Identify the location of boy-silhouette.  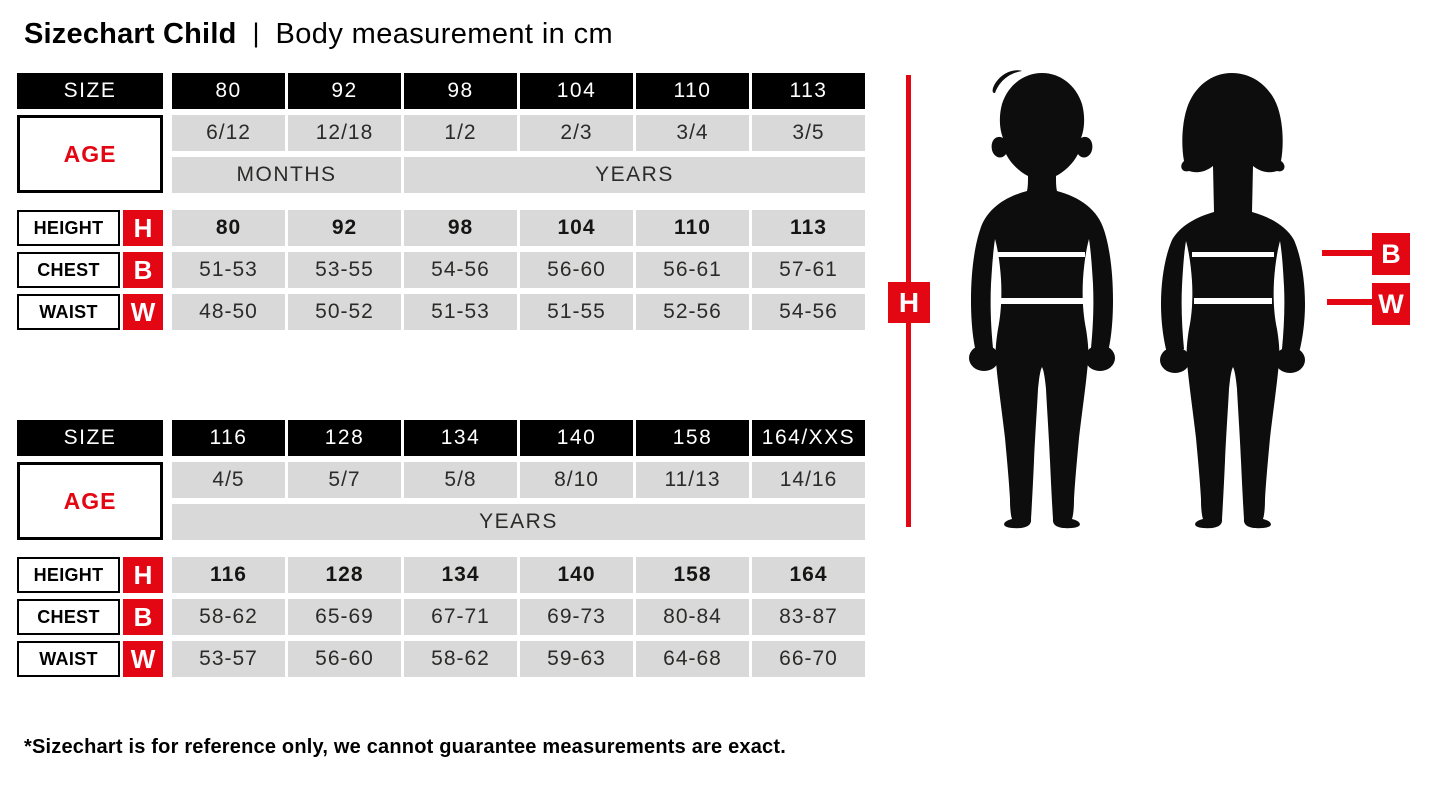
(1042, 299).